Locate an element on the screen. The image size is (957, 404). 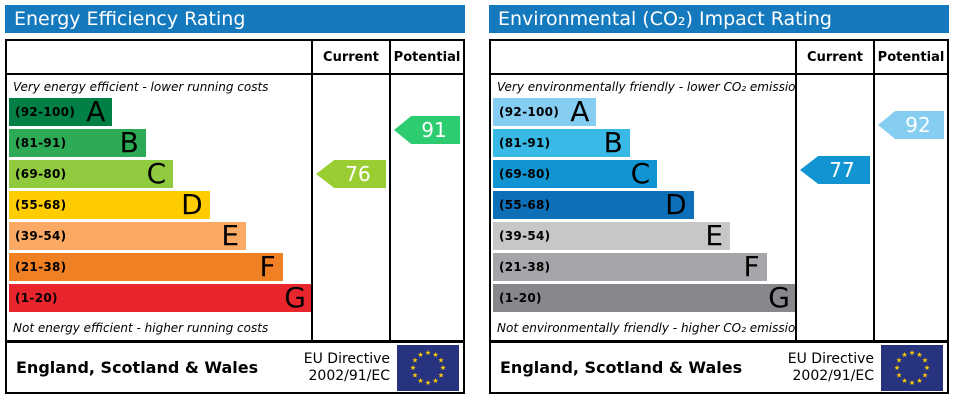
header-spacer is located at coordinates (643, 57).